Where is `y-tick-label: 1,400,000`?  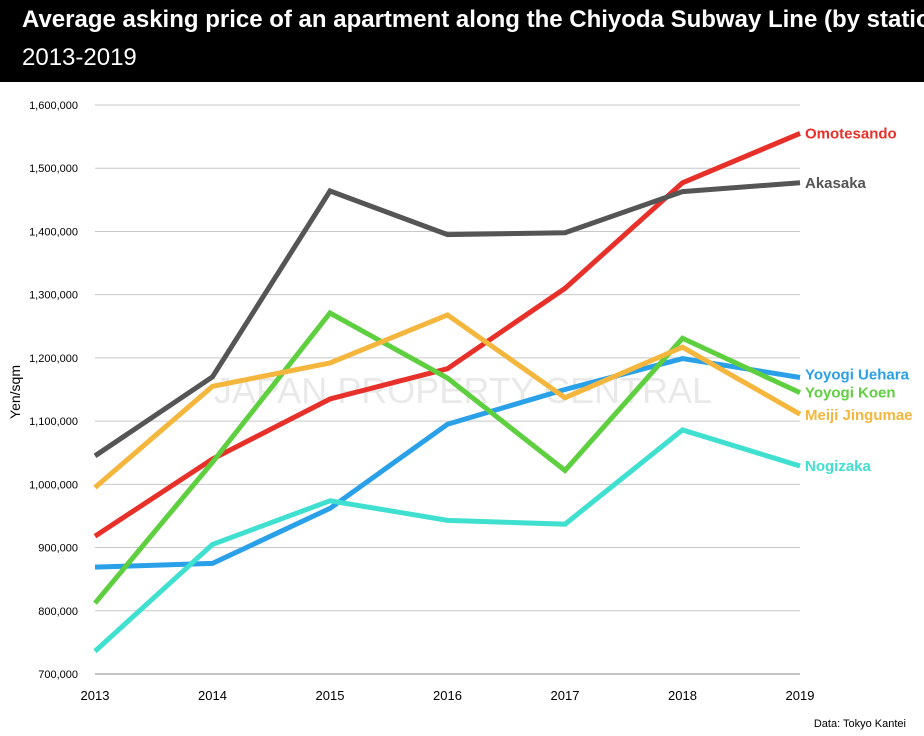 y-tick-label: 1,400,000 is located at coordinates (53, 232).